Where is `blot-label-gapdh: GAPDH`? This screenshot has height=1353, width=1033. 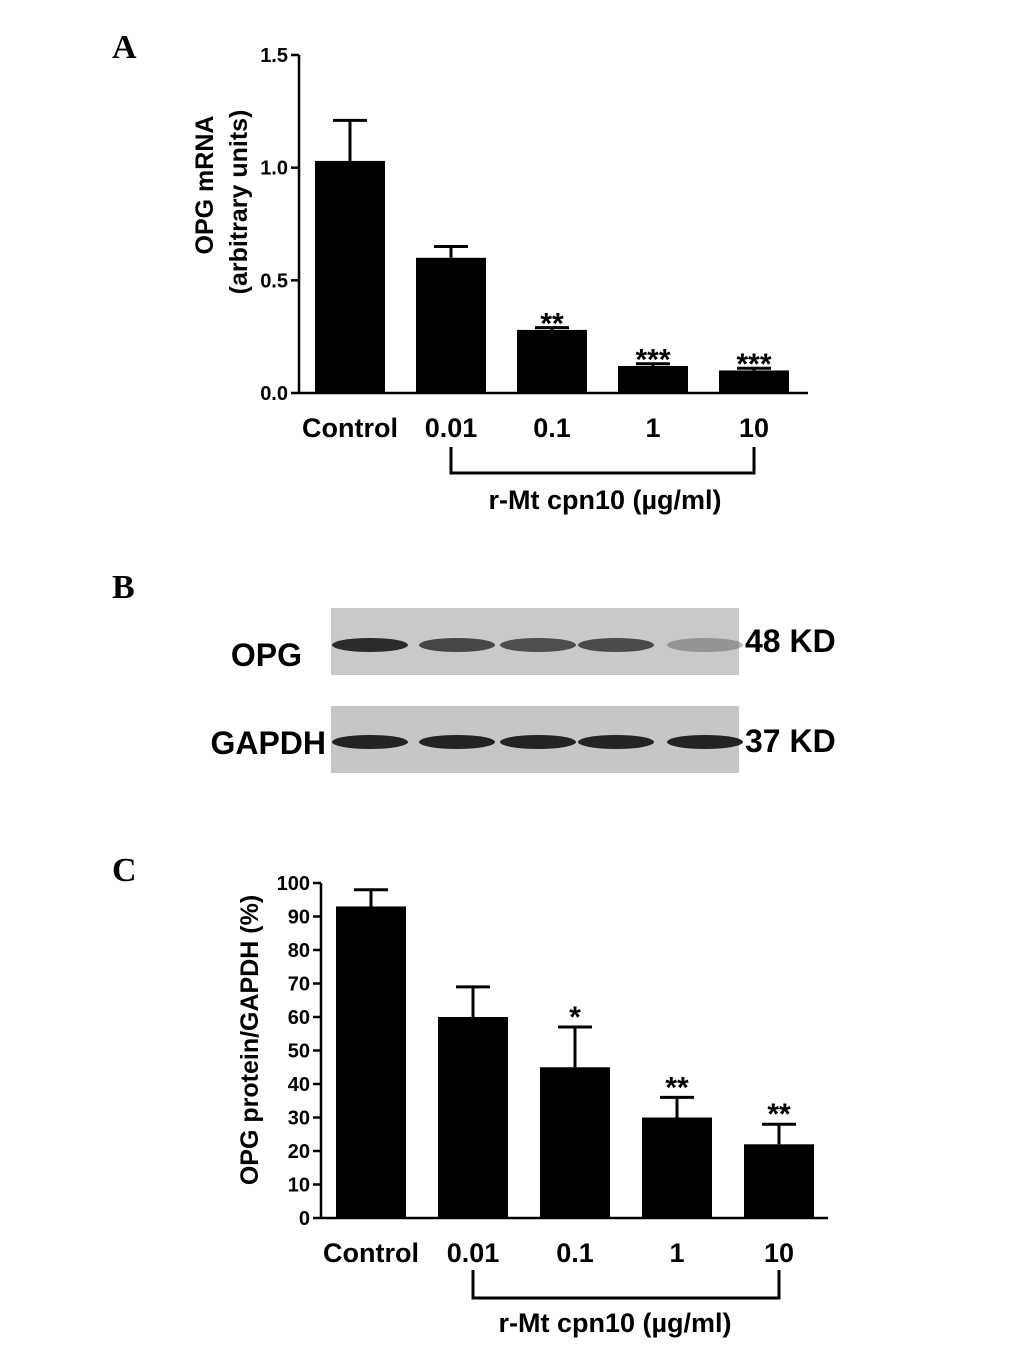
blot-label-gapdh: GAPDH is located at coordinates (268, 743).